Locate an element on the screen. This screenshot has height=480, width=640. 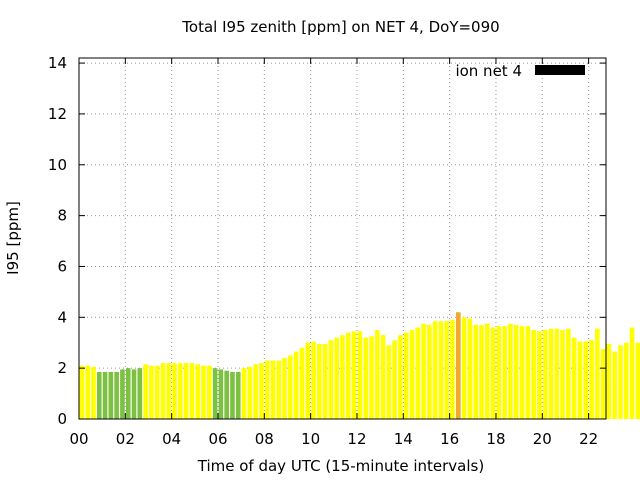
legend-label: ion net 4 is located at coordinates (488, 71).